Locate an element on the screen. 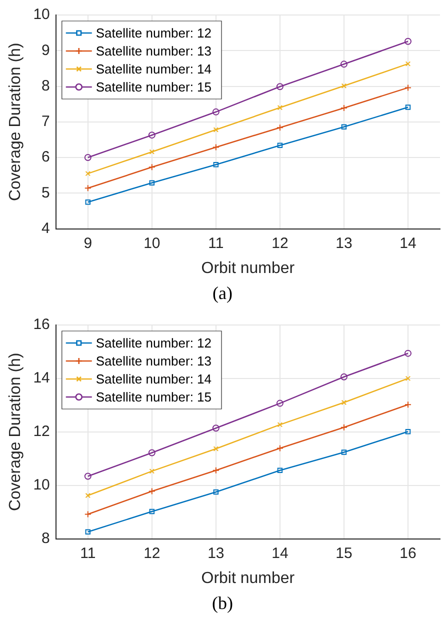  y-tick-label: 14 is located at coordinates (41, 378).